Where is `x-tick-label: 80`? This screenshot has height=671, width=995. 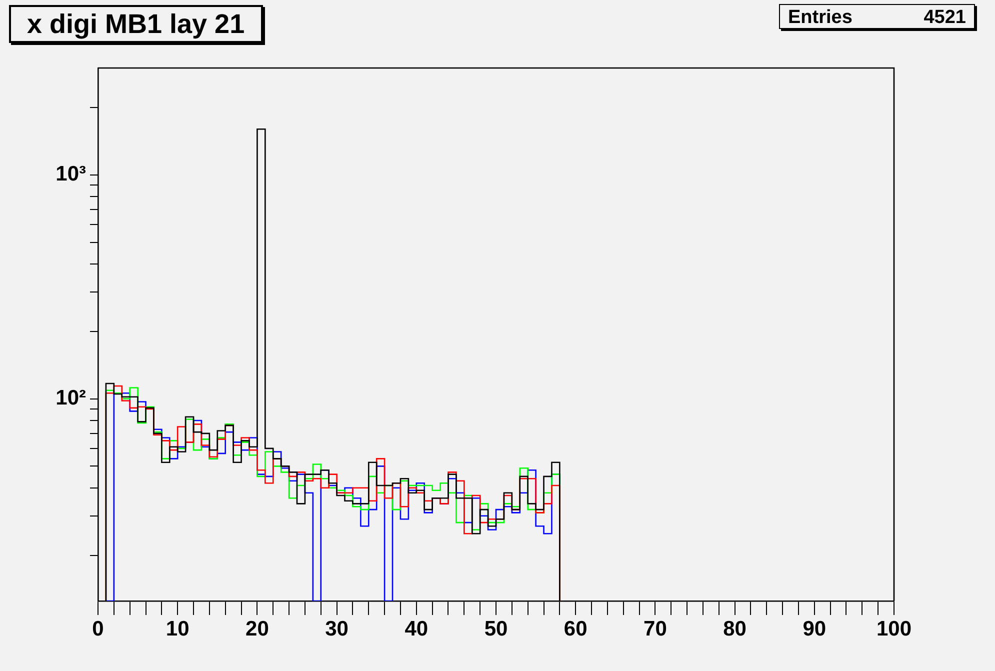
x-tick-label: 80 is located at coordinates (734, 628).